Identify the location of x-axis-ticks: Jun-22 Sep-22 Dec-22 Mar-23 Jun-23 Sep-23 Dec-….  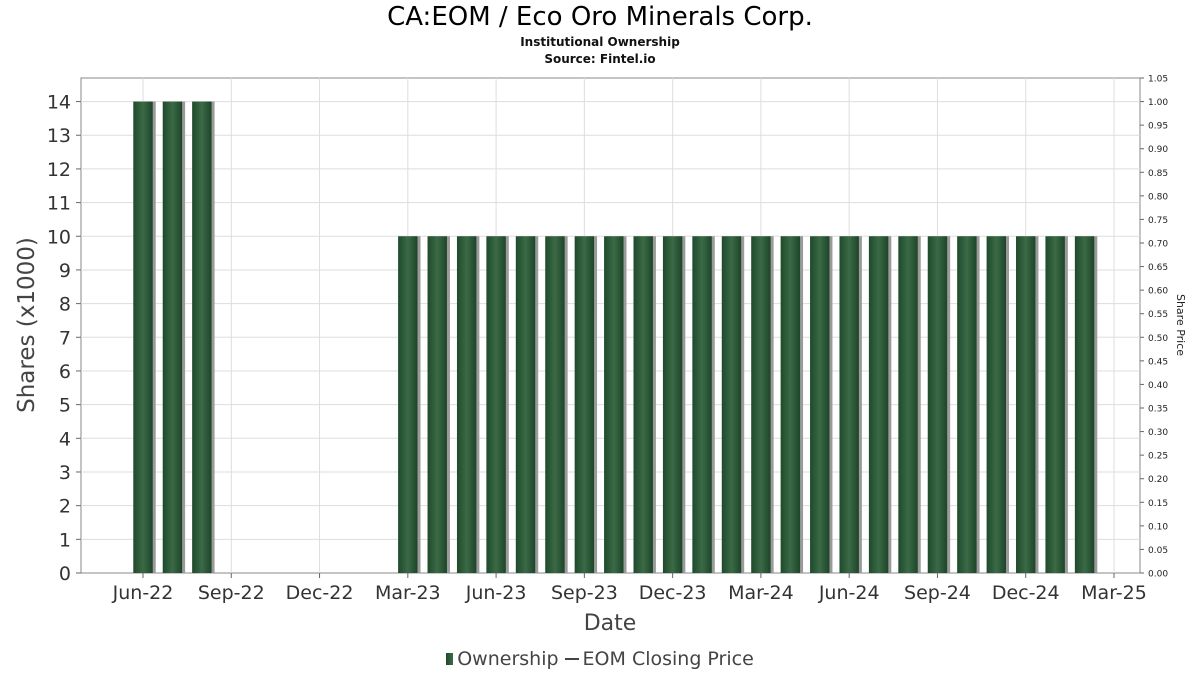
(629, 588).